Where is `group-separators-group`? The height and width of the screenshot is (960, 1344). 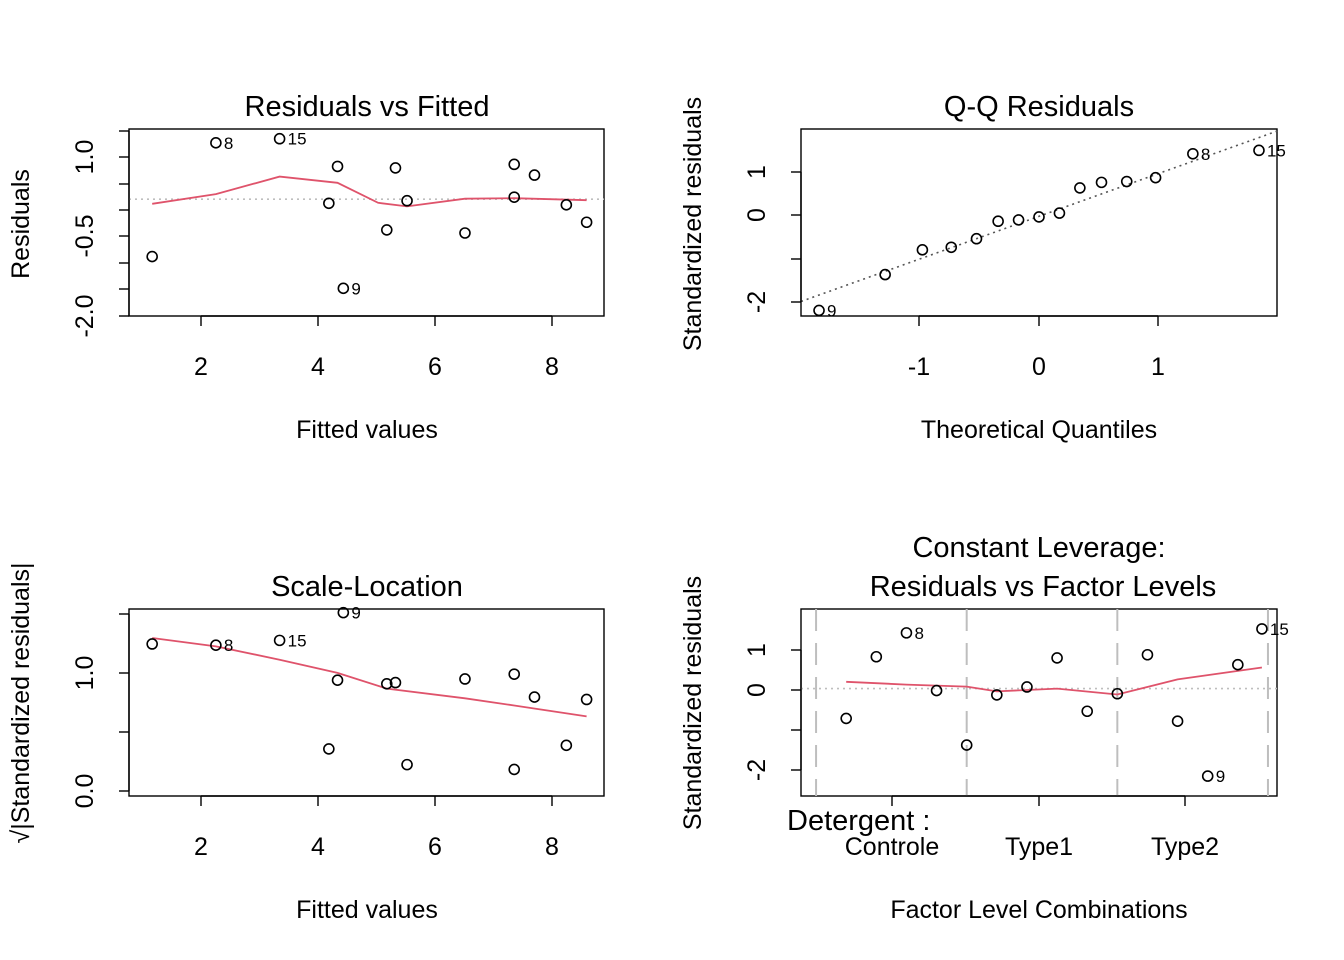
group-separators-group is located at coordinates (1042, 702).